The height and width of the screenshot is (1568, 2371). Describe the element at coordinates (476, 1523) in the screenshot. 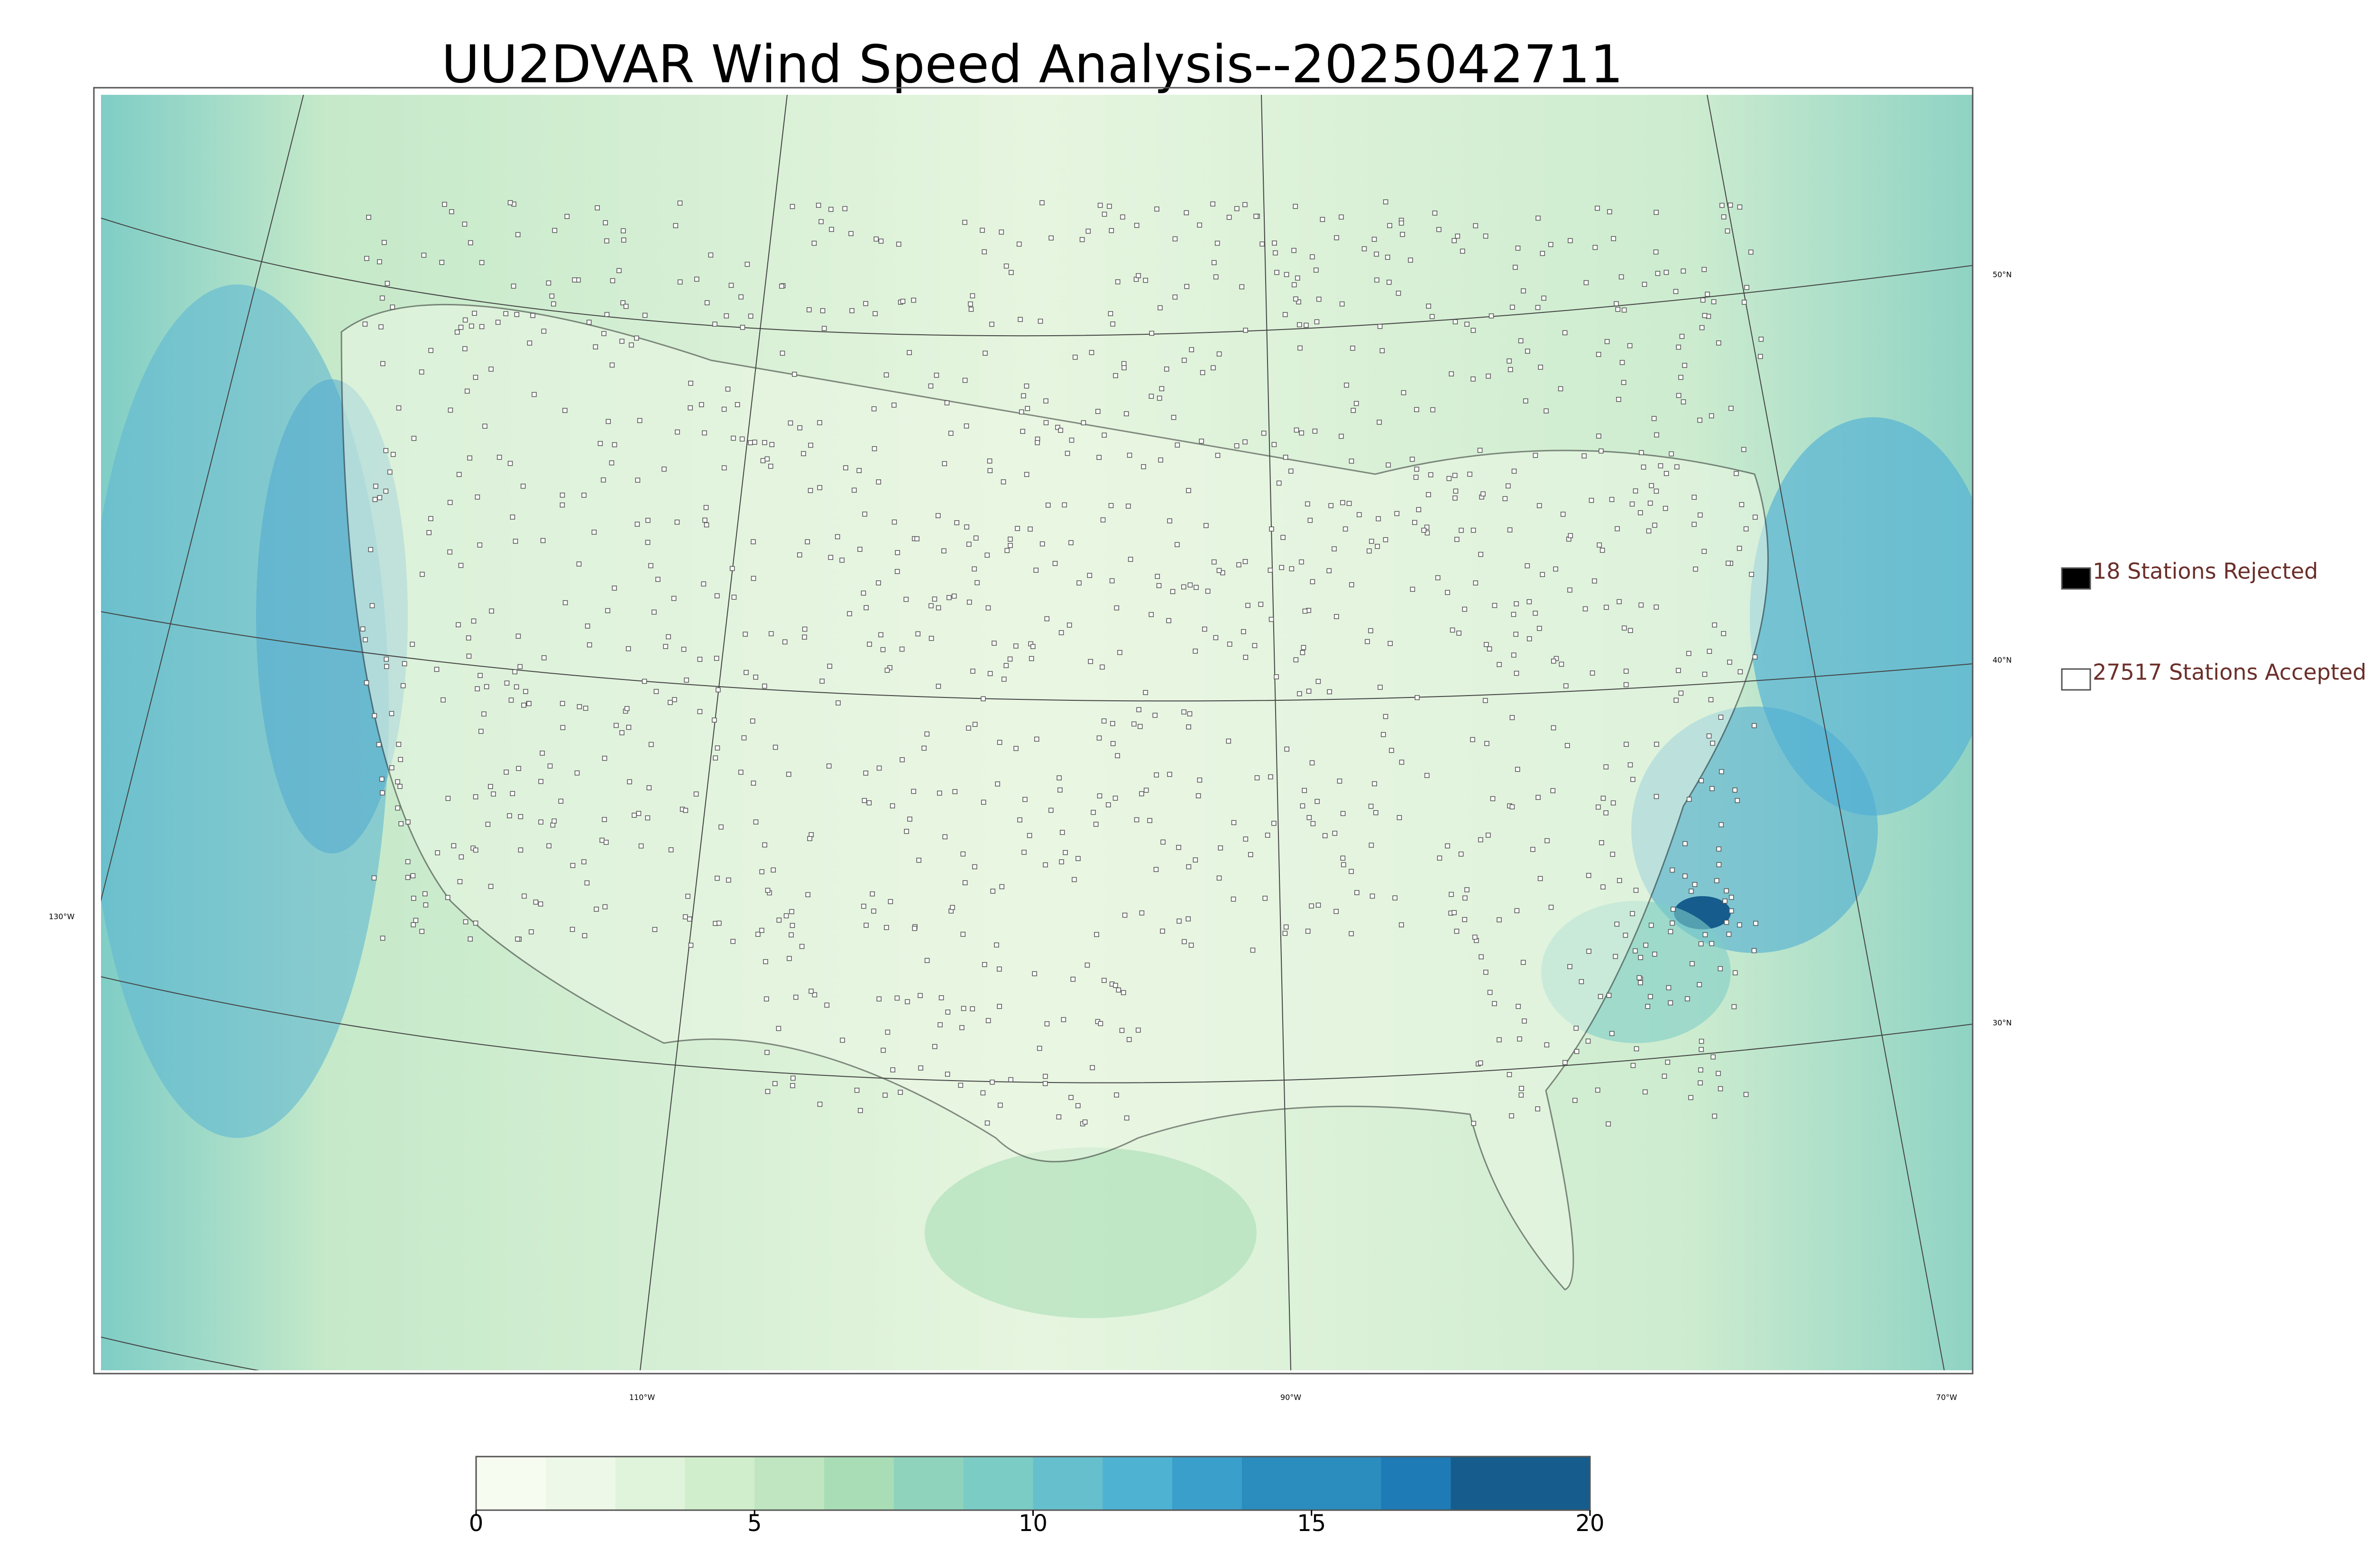

I see `colorbar-tick-label: 0` at that location.